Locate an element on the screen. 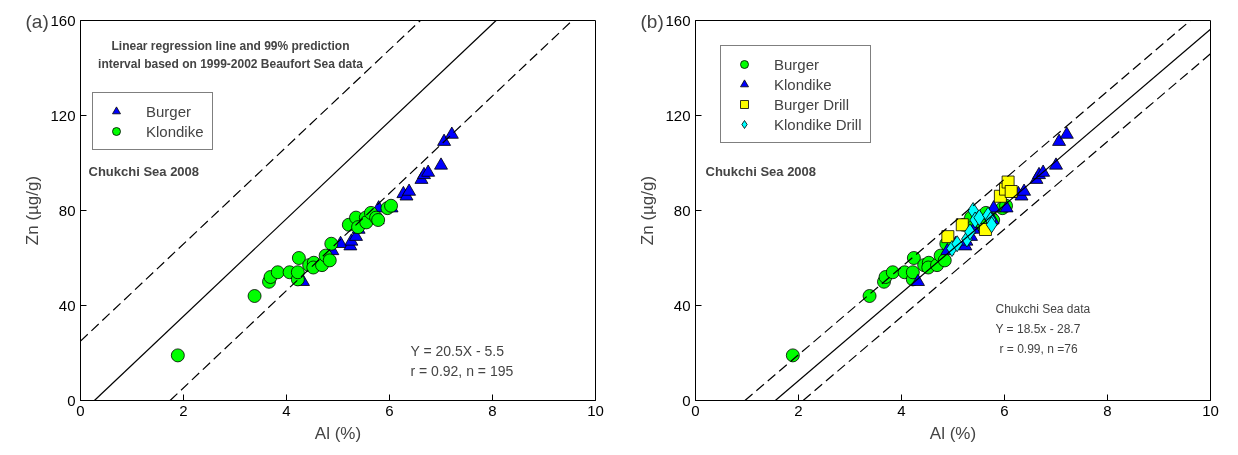 Image resolution: width=1238 pixels, height=455 pixels. text: (b) is located at coordinates (652, 21).